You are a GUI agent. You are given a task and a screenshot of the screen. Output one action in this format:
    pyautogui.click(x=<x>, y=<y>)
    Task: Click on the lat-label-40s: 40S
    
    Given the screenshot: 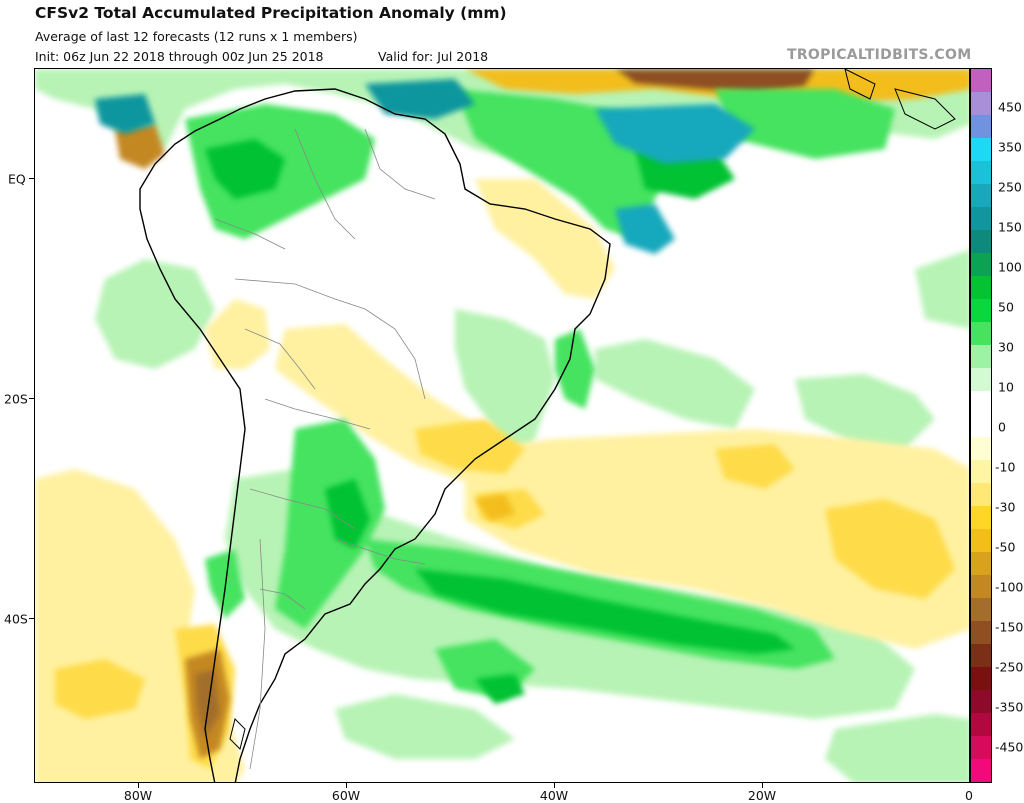 What is the action you would take?
    pyautogui.click(x=16, y=619)
    